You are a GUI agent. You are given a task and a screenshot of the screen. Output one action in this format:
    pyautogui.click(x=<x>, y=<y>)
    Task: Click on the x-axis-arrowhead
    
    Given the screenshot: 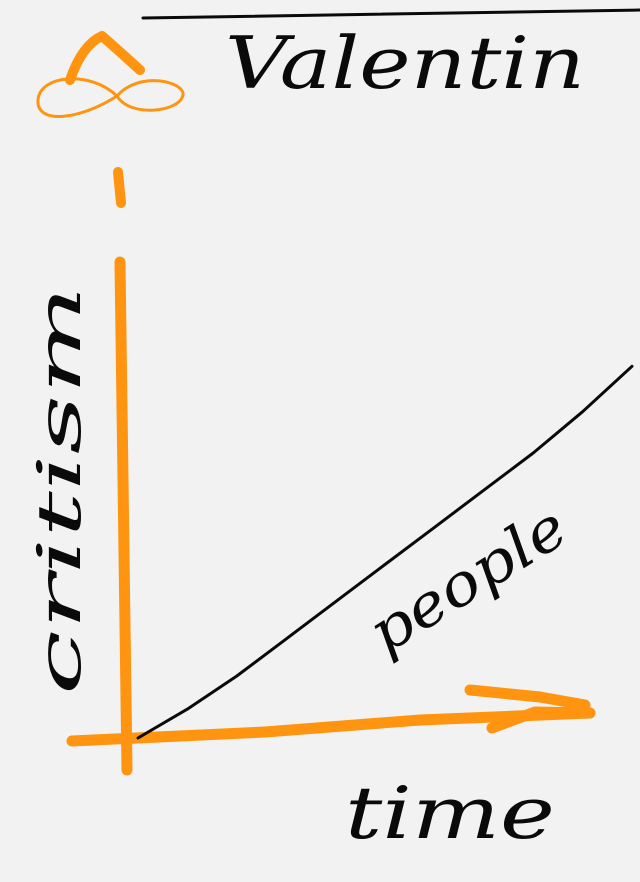 What is the action you would take?
    pyautogui.click(x=530, y=709)
    